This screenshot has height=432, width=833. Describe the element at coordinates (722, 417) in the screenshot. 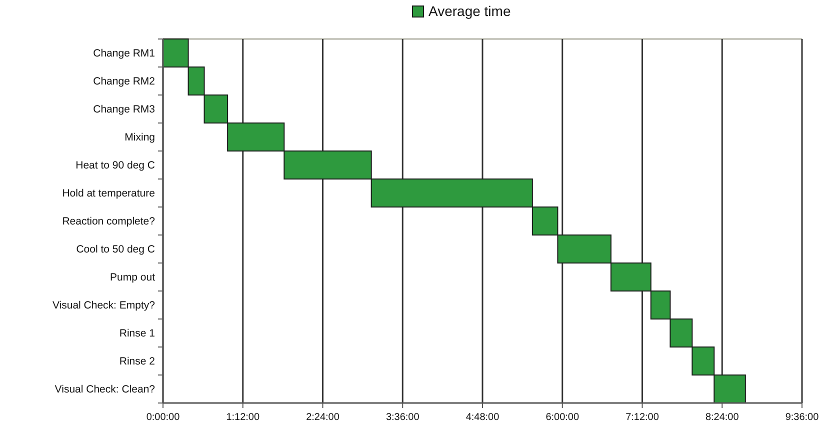

I see `x-tick-label: 8:24:00` at that location.